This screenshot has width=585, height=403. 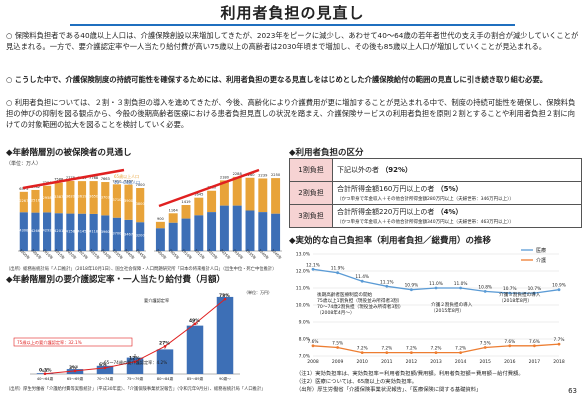 I want to click on tick-label: 12.0%, so click(x=303, y=272).